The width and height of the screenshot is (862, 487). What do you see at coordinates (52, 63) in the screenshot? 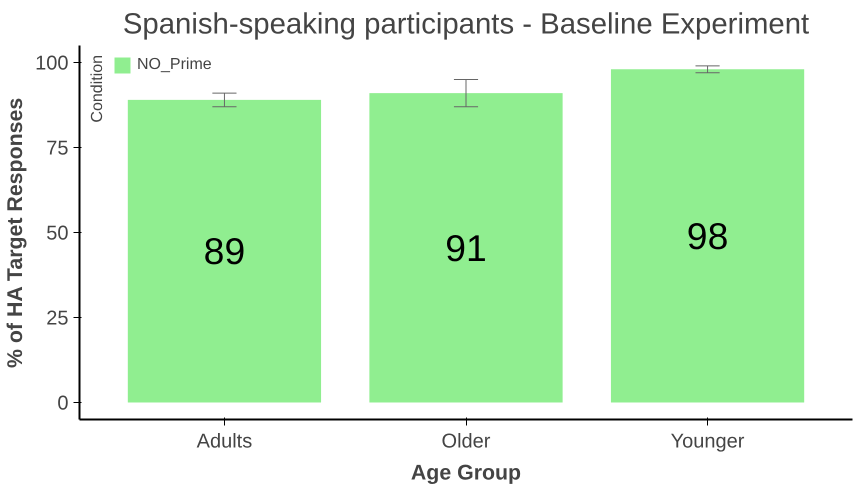
I see `y-tick-label: 100` at bounding box center [52, 63].